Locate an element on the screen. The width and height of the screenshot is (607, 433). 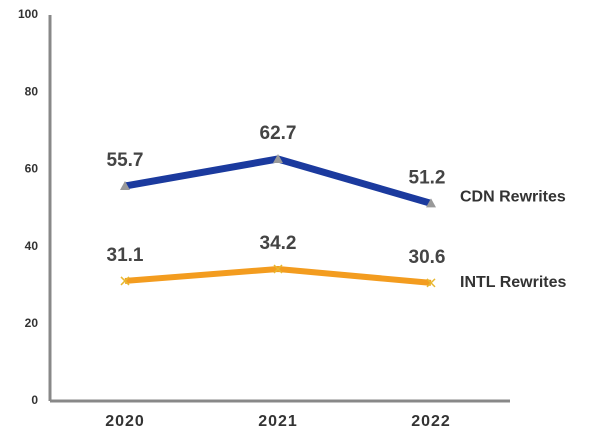
y-tick-label: 80 is located at coordinates (32, 91).